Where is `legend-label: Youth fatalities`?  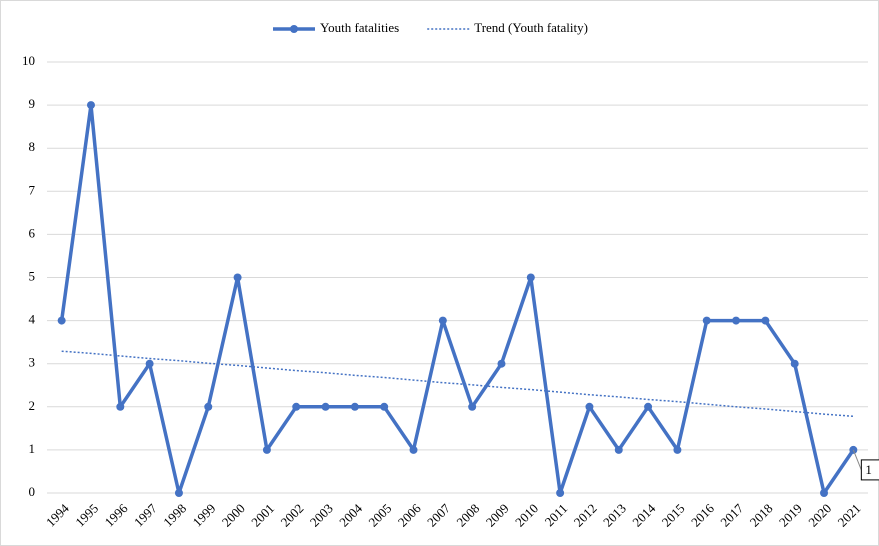 legend-label: Youth fatalities is located at coordinates (359, 27).